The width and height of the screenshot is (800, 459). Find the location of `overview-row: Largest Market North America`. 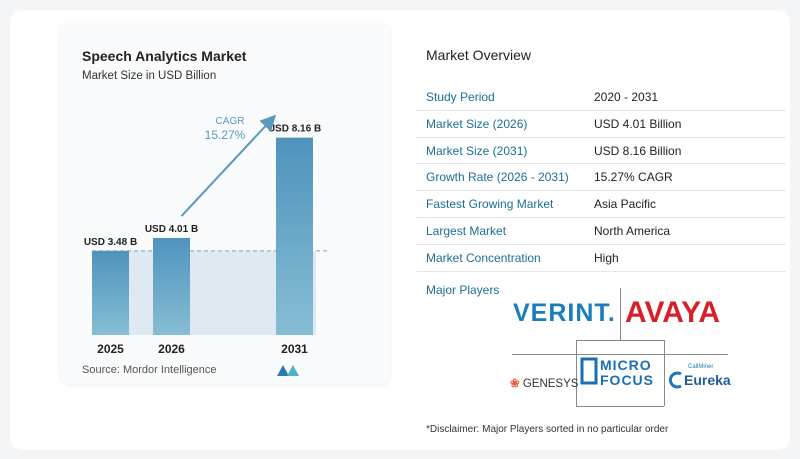

overview-row: Largest Market North America is located at coordinates (601, 231).